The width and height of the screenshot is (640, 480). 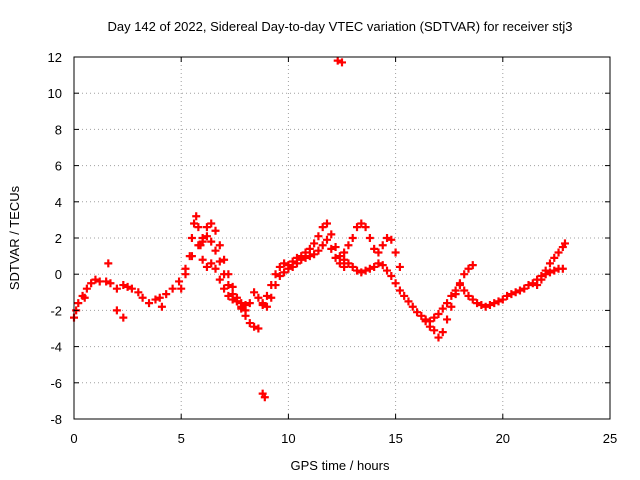 What do you see at coordinates (378, 252) in the screenshot?
I see `data-point: 14.2, 1.2` at bounding box center [378, 252].